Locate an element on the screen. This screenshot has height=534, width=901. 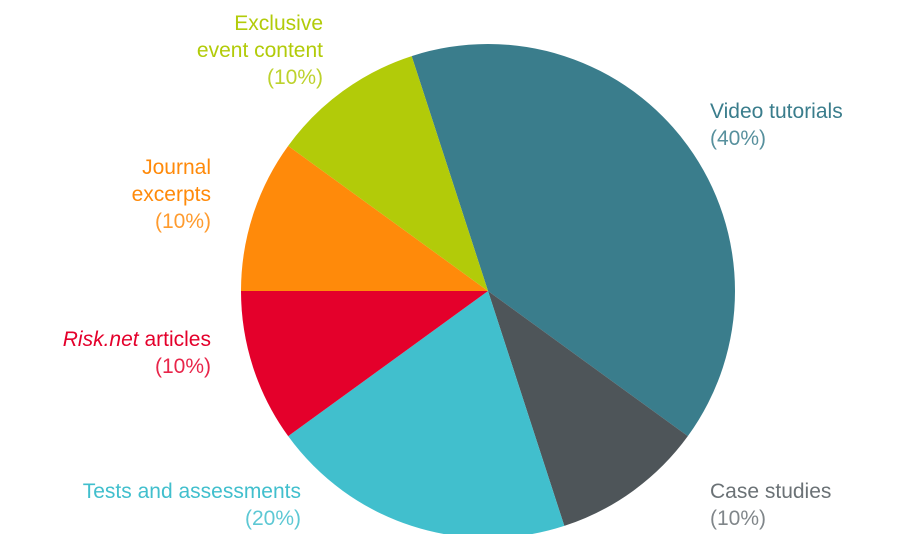
pie-slice-tests-and-assessments is located at coordinates (426, 412).